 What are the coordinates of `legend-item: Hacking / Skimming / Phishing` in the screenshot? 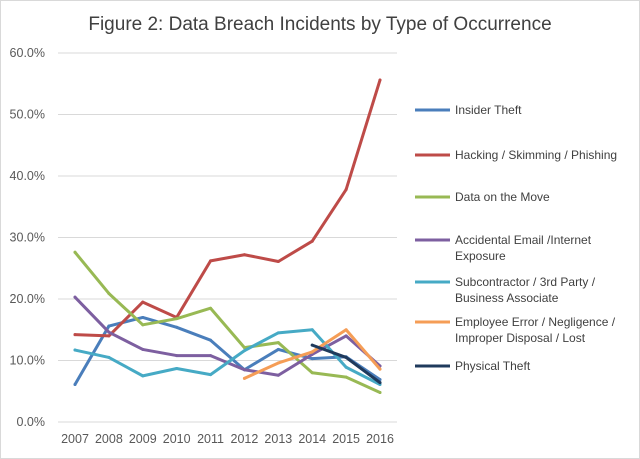 It's located at (516, 155).